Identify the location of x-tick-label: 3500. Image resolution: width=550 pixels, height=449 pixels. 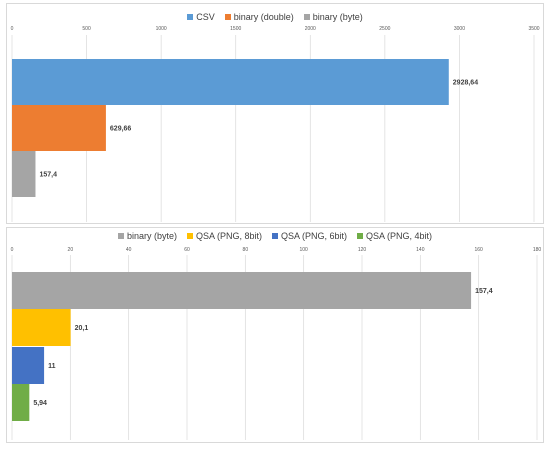
(533, 29).